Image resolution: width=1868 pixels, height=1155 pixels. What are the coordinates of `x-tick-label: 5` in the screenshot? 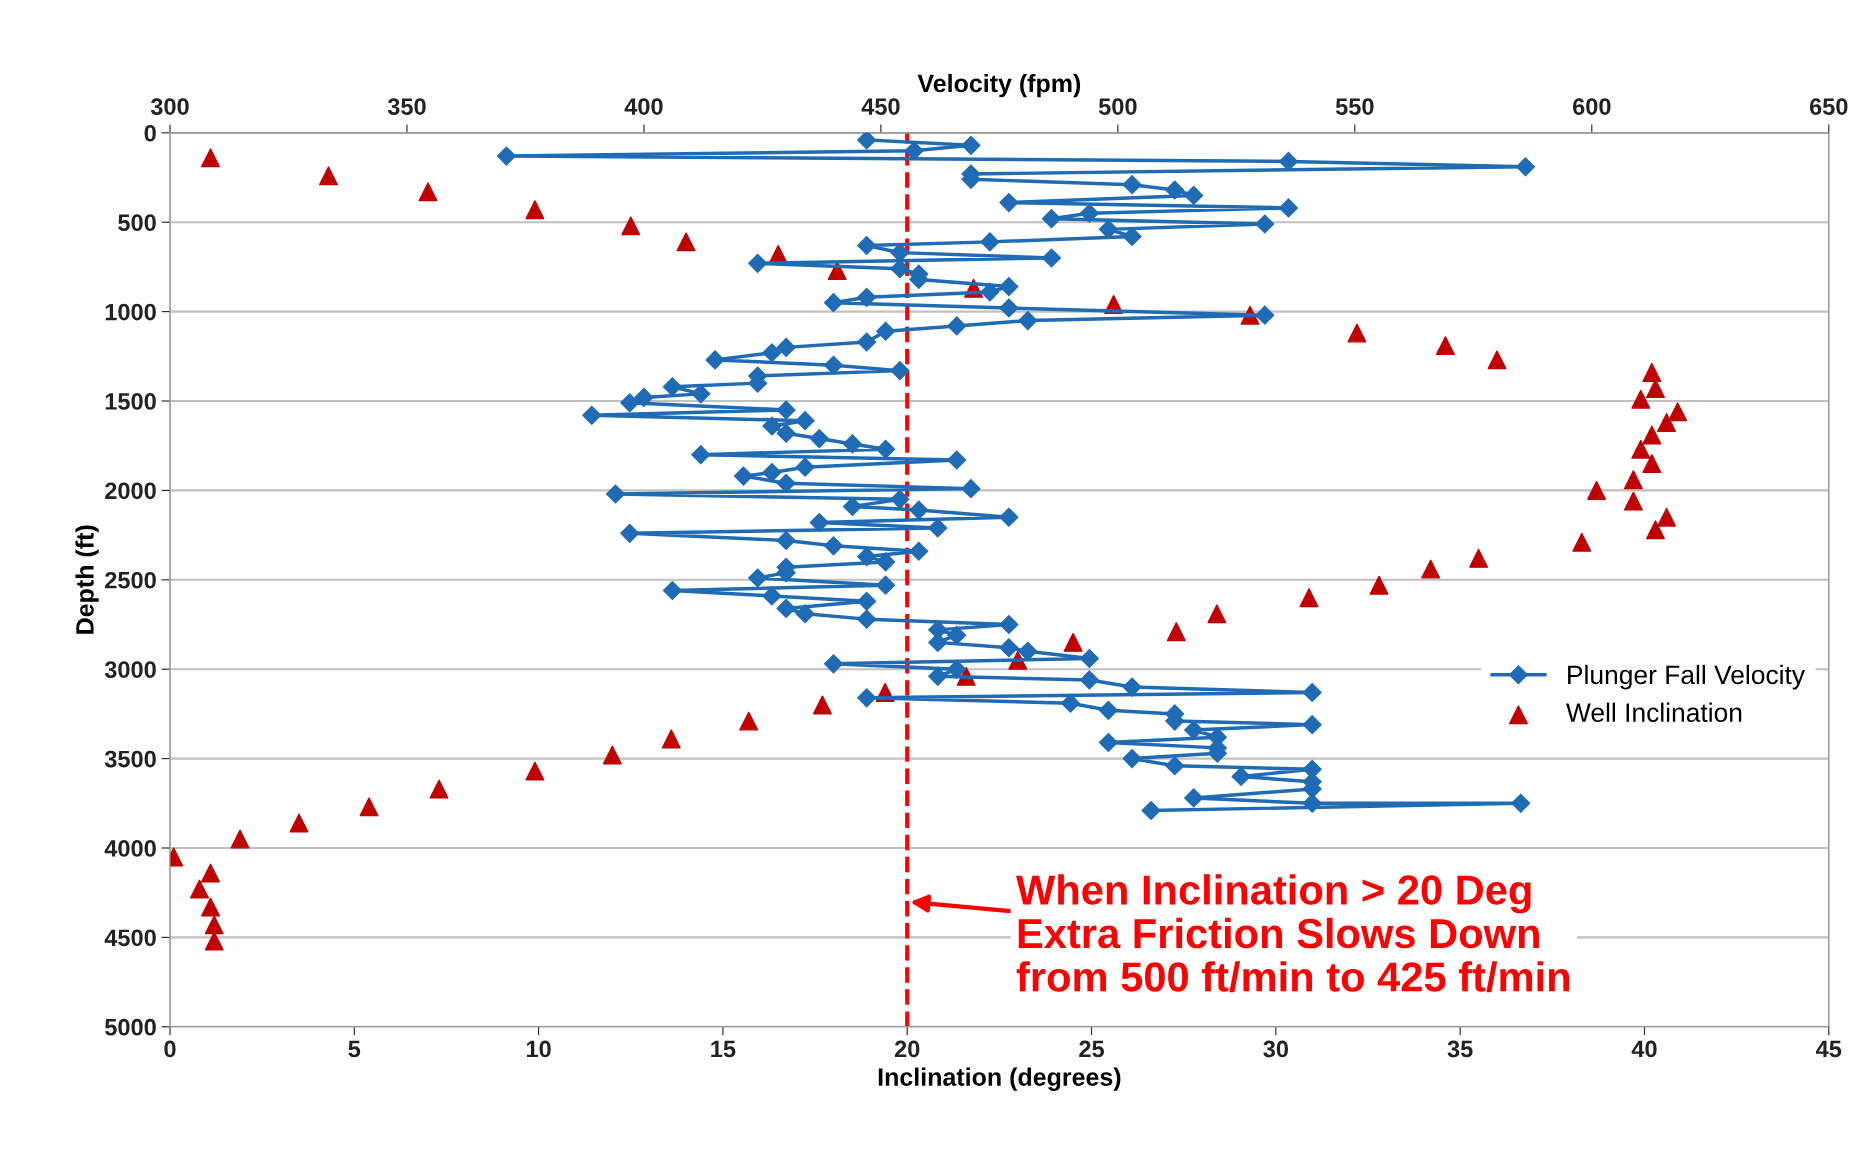 It's located at (354, 1049).